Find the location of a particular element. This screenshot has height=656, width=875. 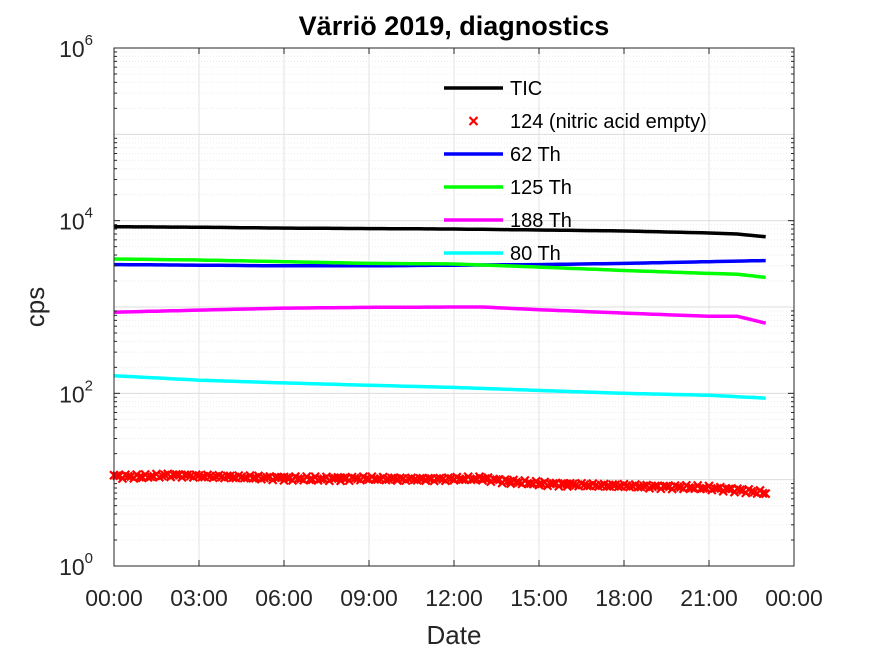

x-axis-title: Date is located at coordinates (454, 635).